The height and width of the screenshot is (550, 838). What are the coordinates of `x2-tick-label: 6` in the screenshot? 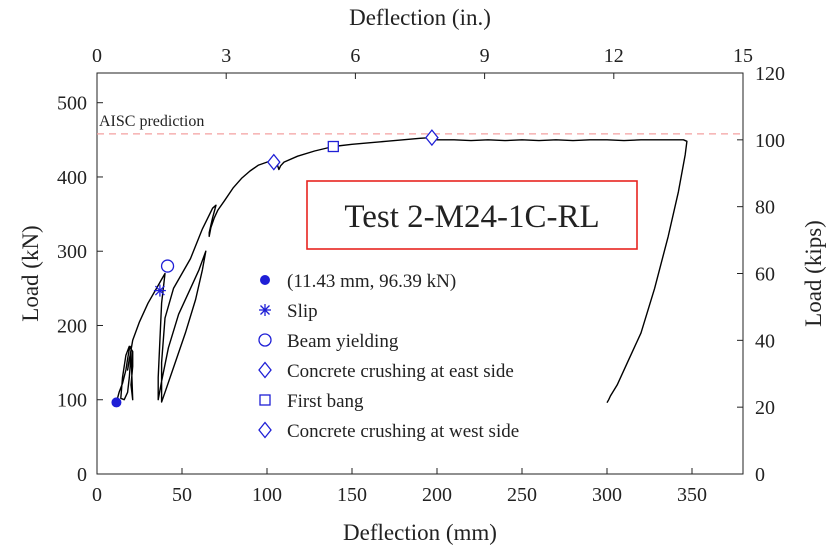 It's located at (355, 56).